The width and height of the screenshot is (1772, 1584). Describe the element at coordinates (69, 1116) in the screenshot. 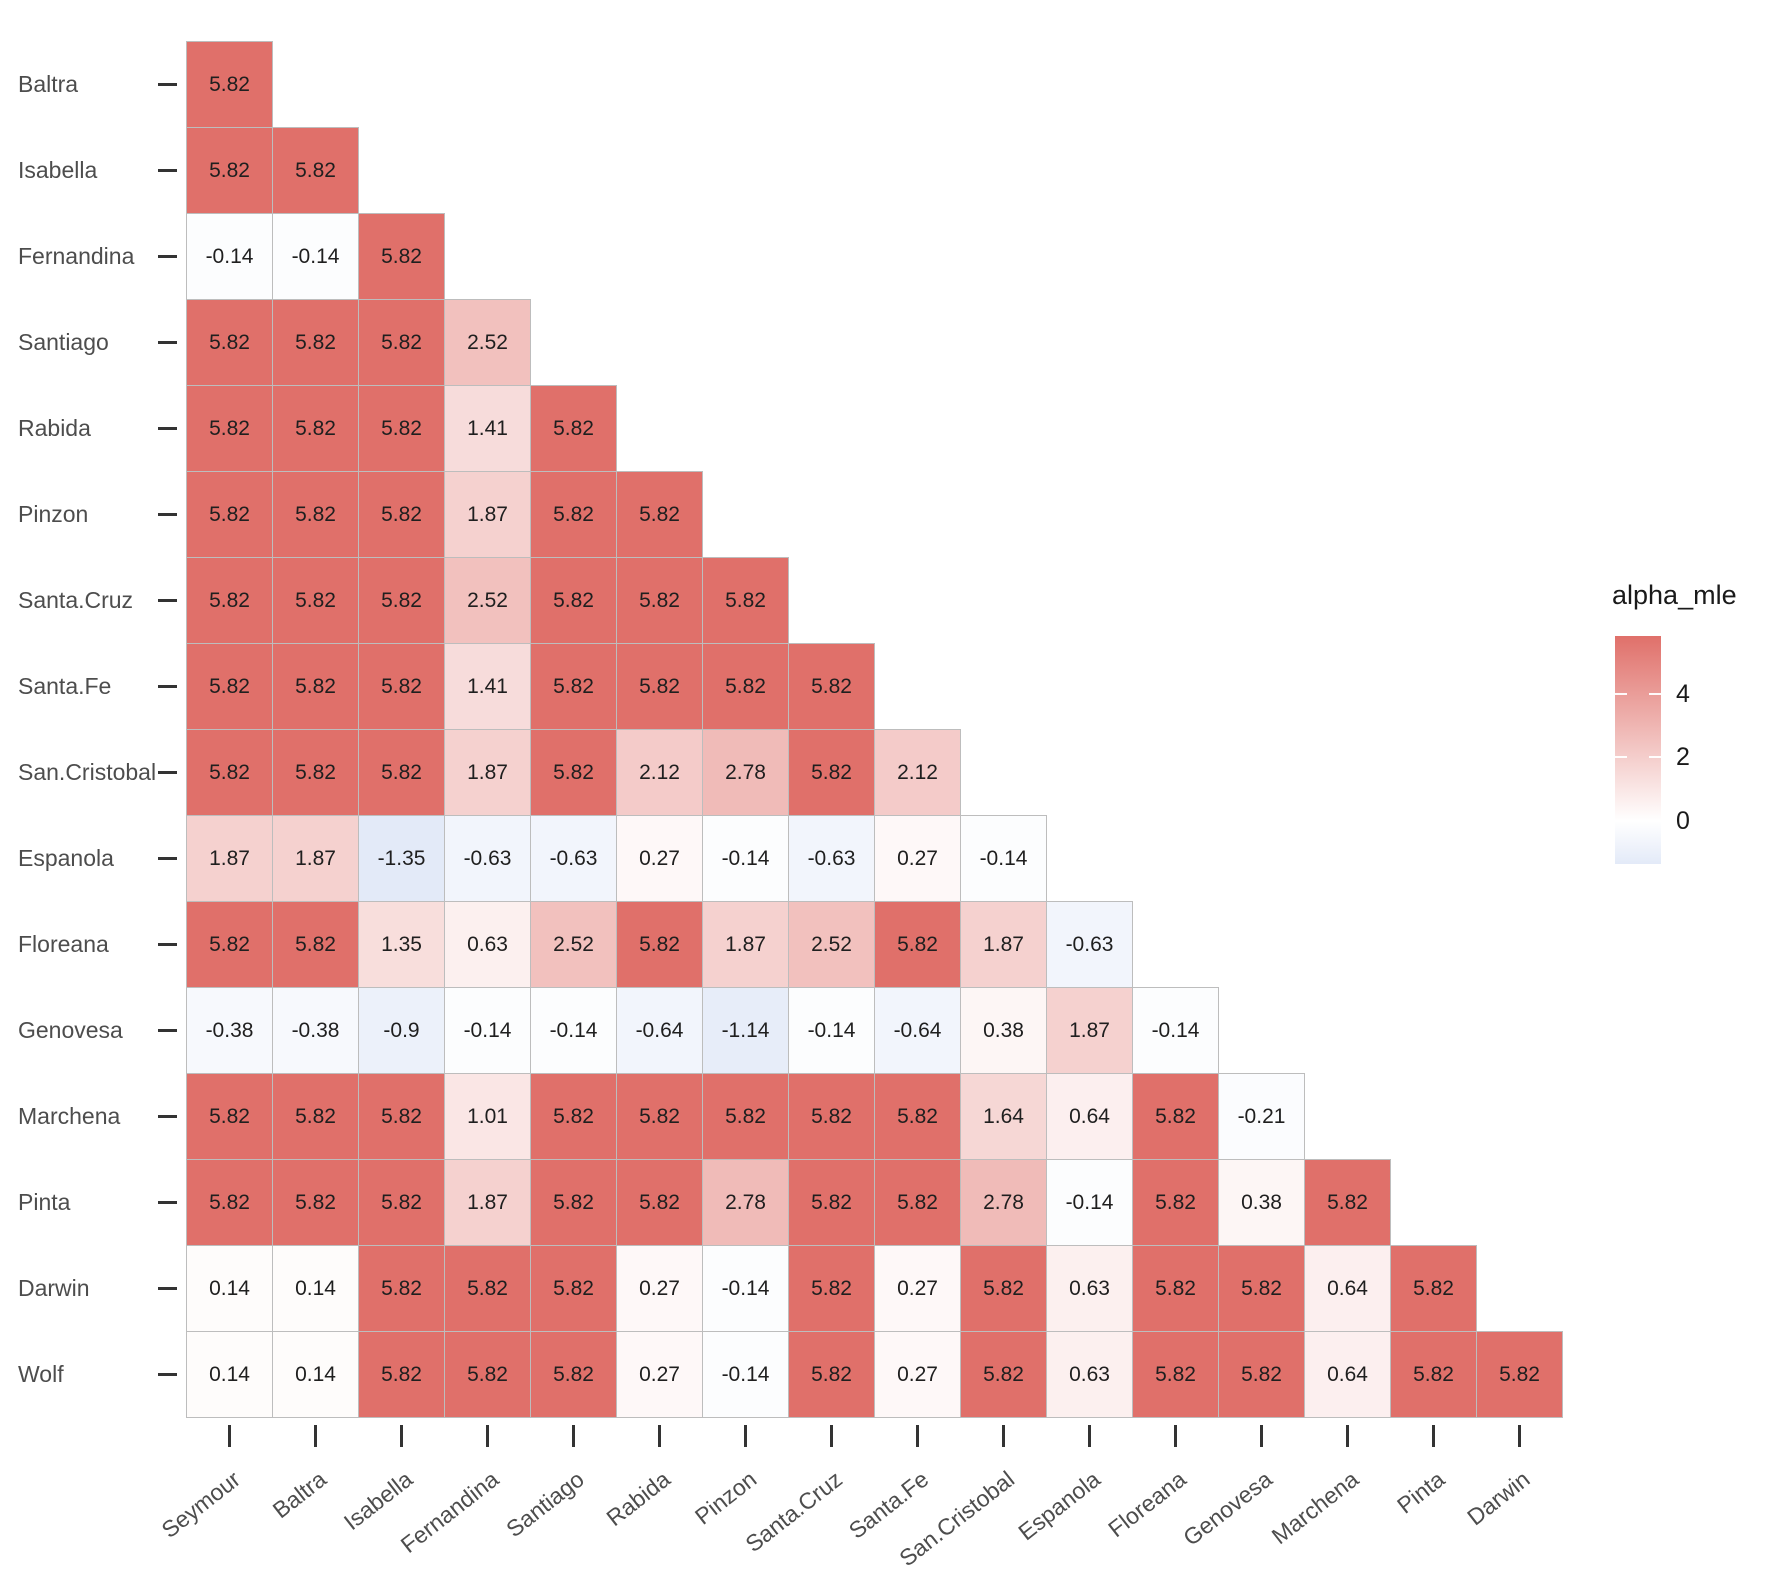

I see `y-axis-label: Marchena` at that location.